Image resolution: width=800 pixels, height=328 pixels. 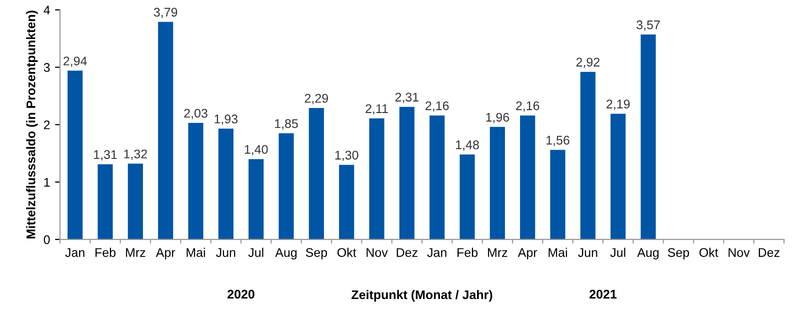 What do you see at coordinates (226, 119) in the screenshot?
I see `data-label: 1,93` at bounding box center [226, 119].